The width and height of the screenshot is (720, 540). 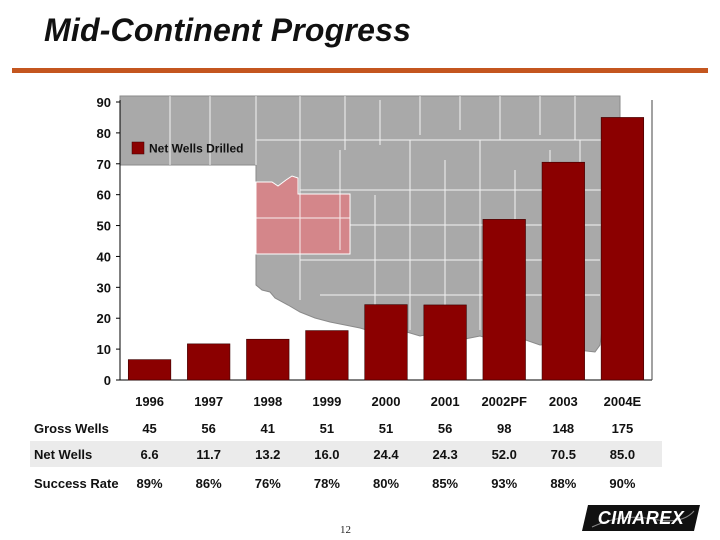 I want to click on y-tick-label: 70, so click(x=104, y=164).